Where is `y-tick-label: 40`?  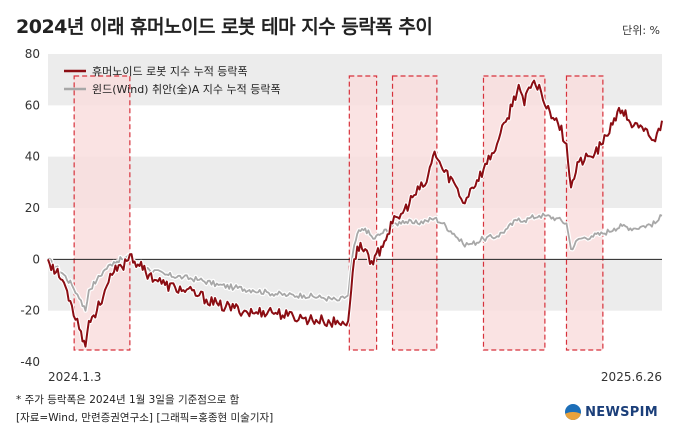
y-tick-label: 40 is located at coordinates (32, 157).